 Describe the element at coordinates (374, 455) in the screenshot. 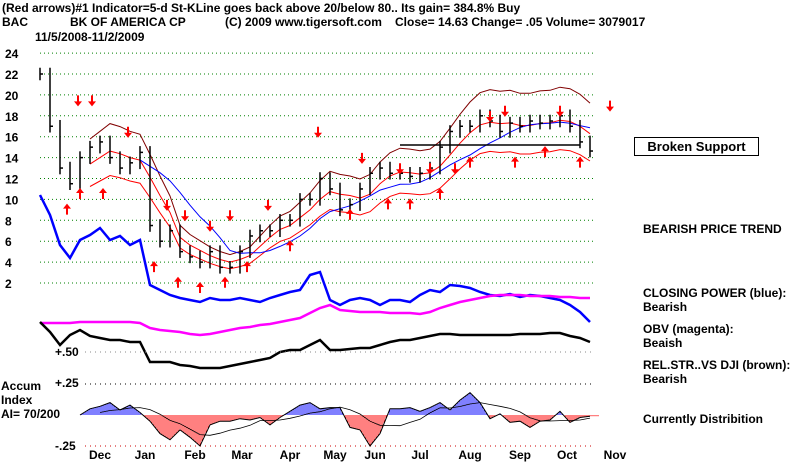

I see `month-label: Jun` at that location.